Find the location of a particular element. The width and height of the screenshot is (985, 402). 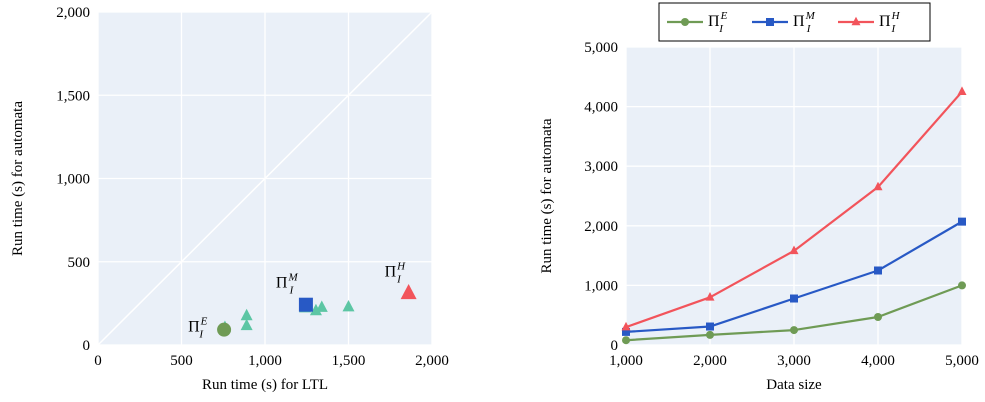

scatter-annotation-1: ΠM I is located at coordinates (287, 284).